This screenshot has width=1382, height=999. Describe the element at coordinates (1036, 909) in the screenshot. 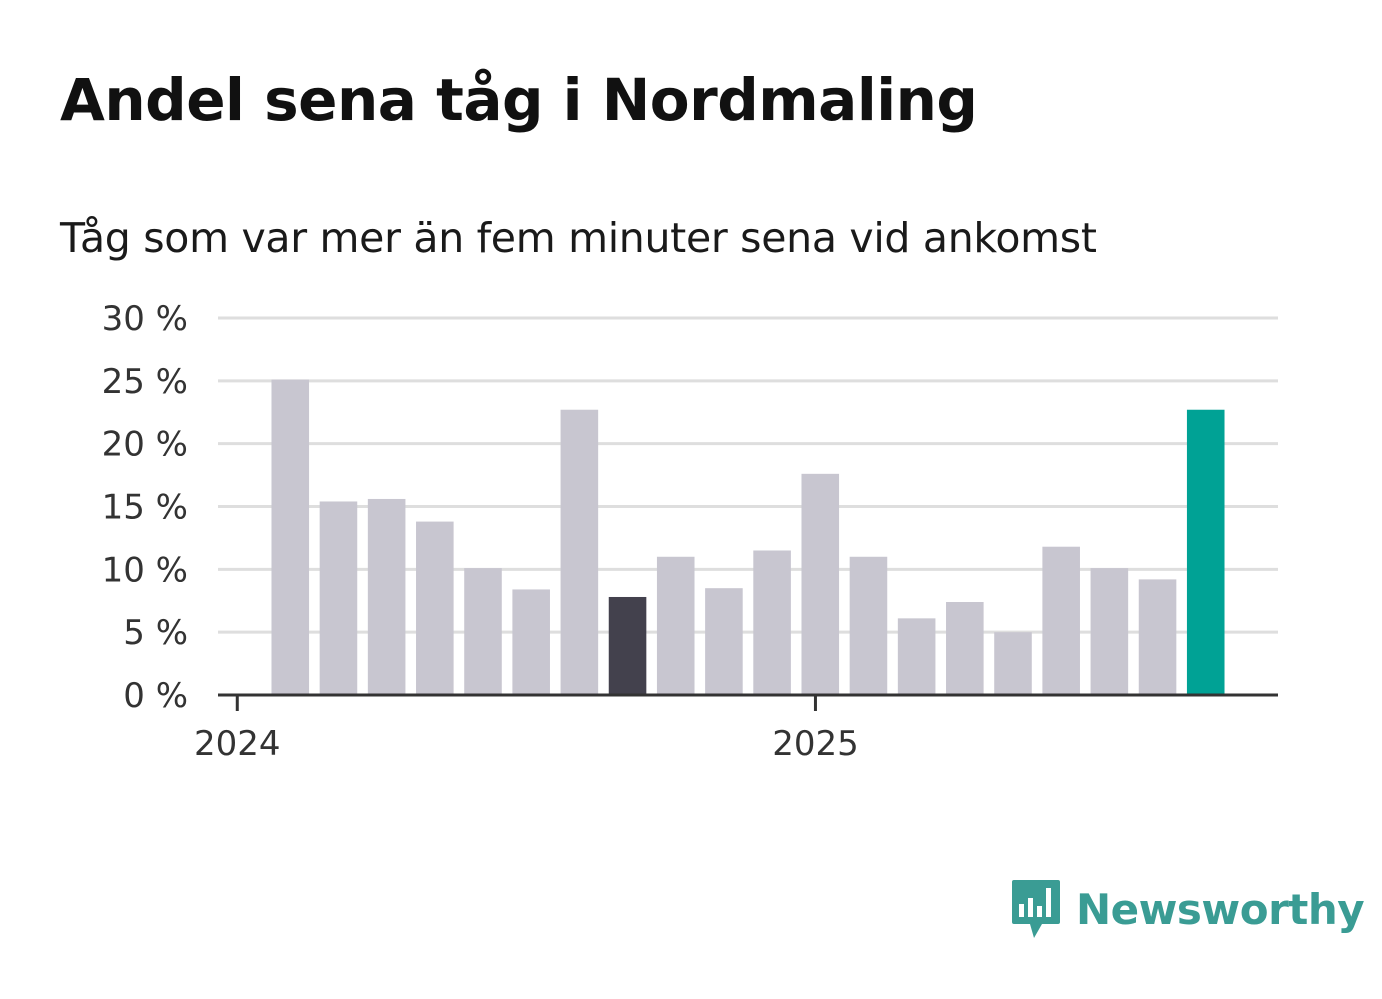

I see `newsworthy-logo-icon` at that location.